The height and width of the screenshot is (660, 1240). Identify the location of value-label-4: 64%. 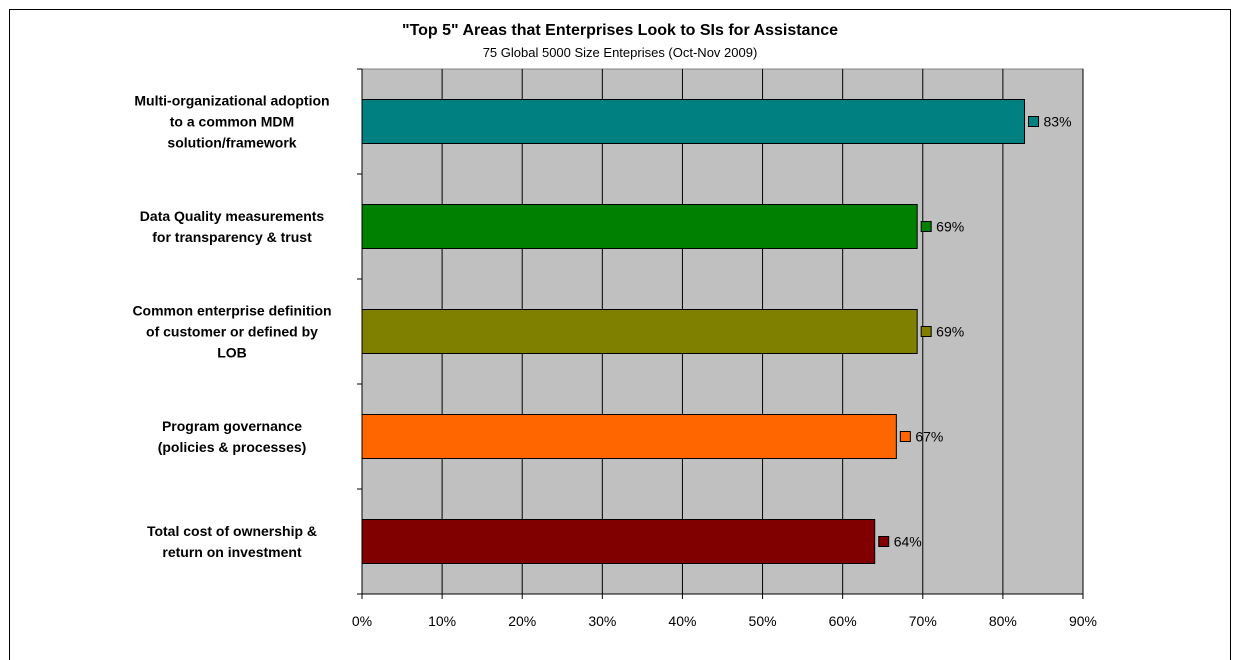
(908, 542).